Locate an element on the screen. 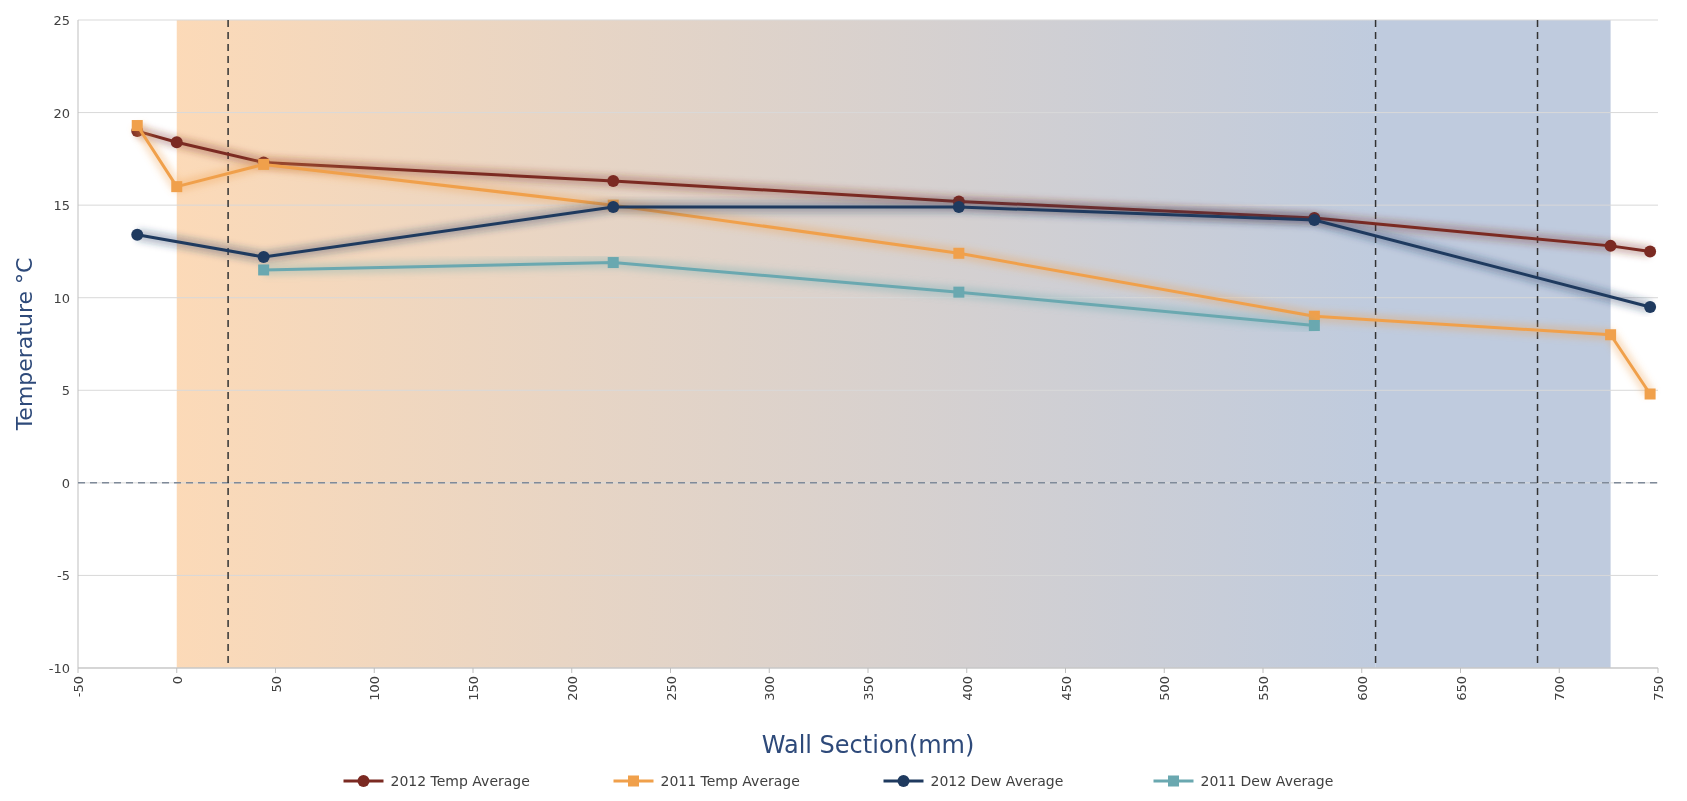  legend-label: 2012 Dew Average is located at coordinates (997, 781).